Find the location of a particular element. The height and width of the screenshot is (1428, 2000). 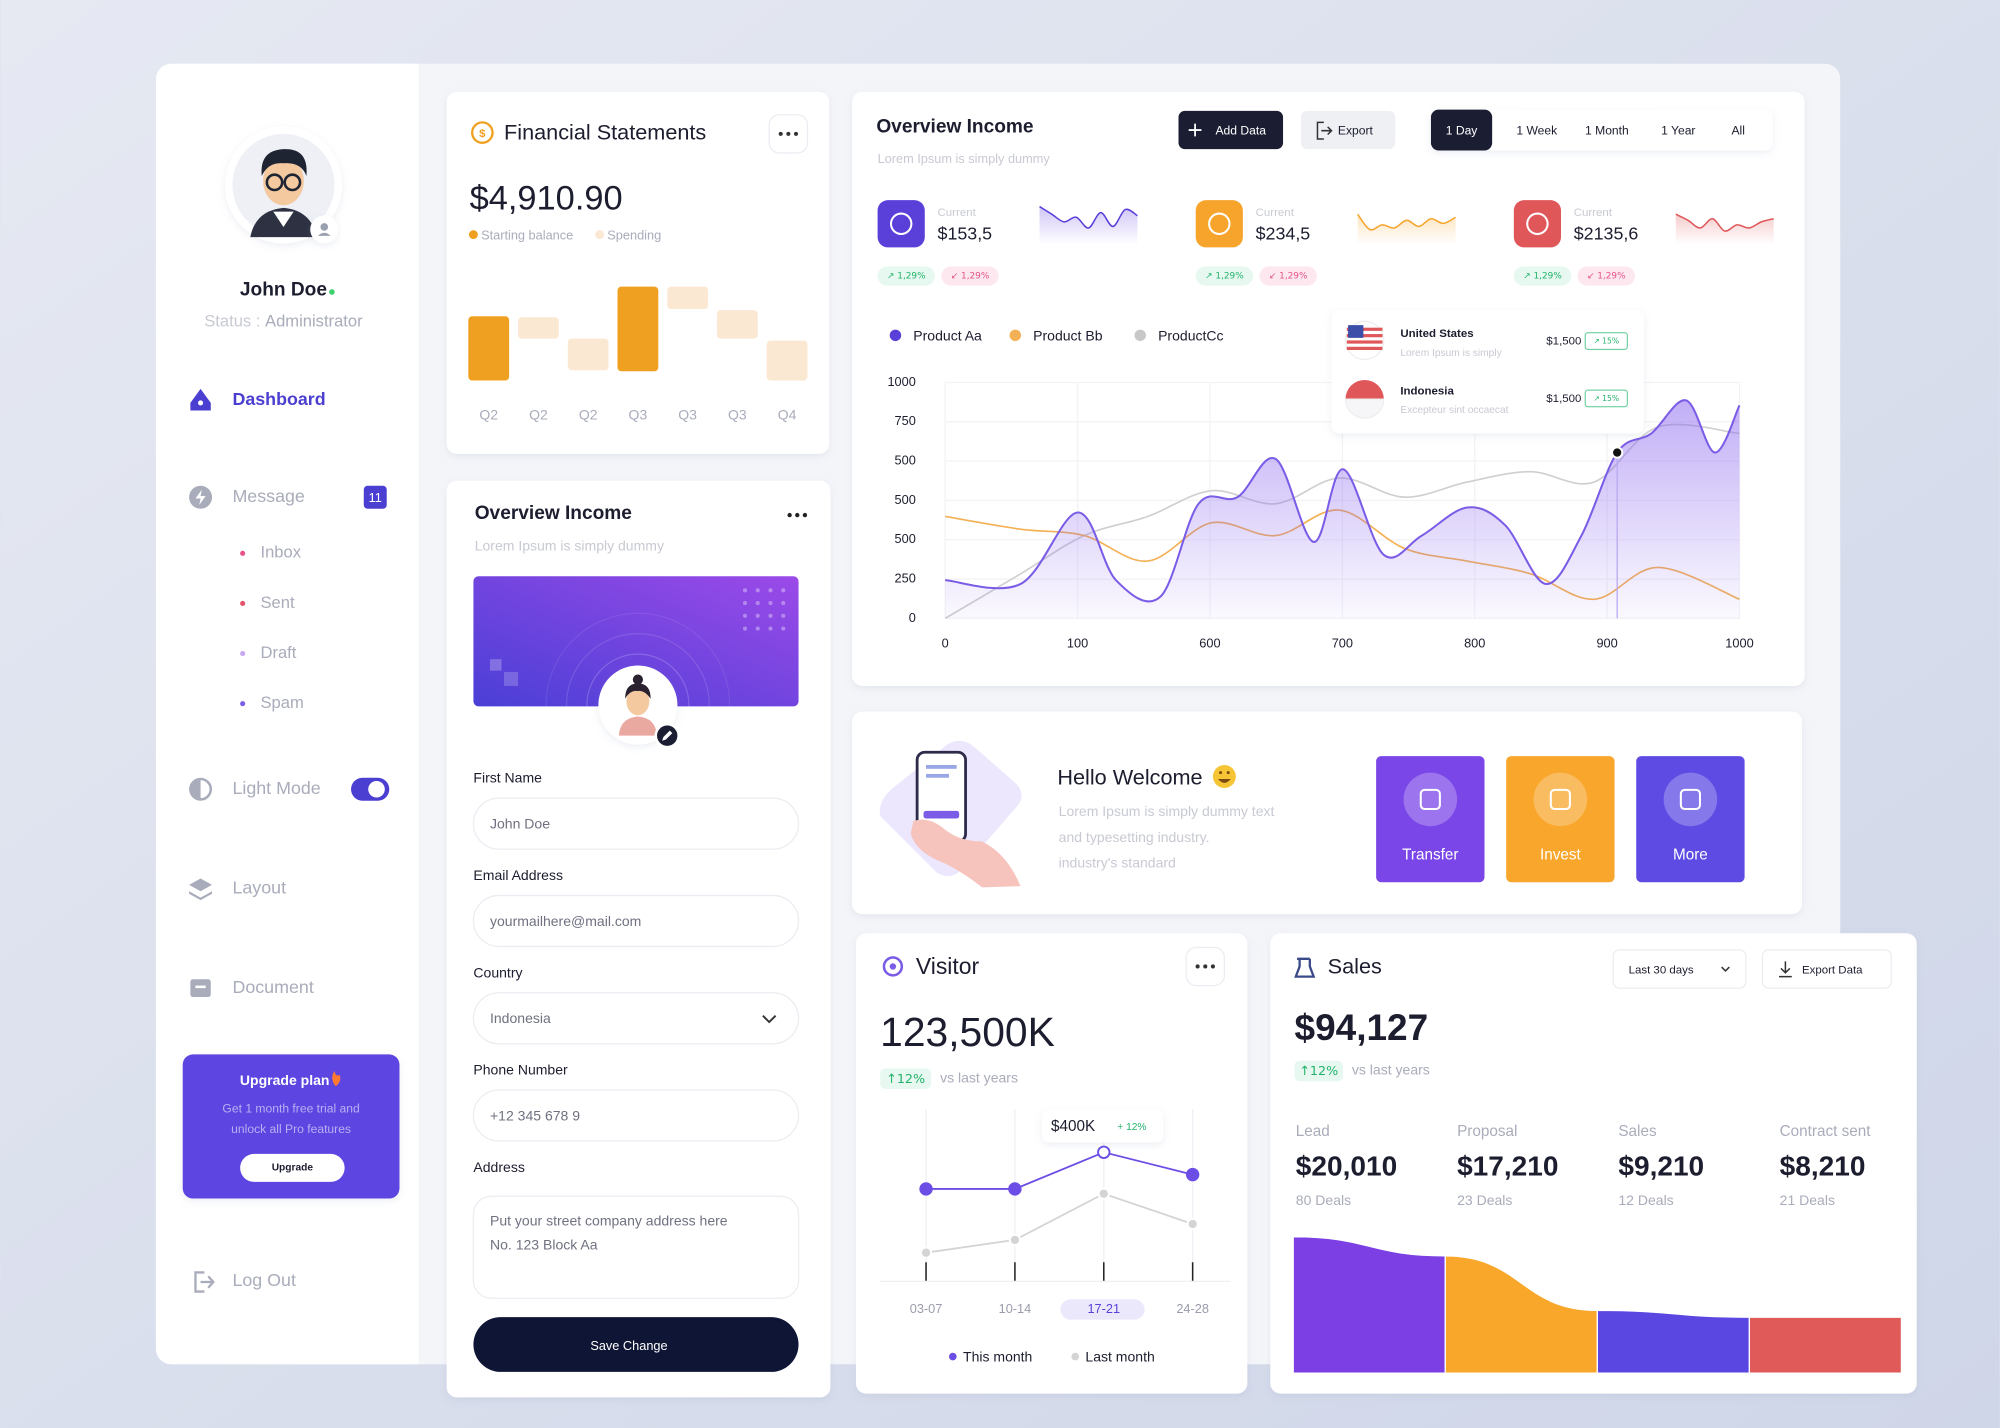

stat-icon is located at coordinates (1537, 224).